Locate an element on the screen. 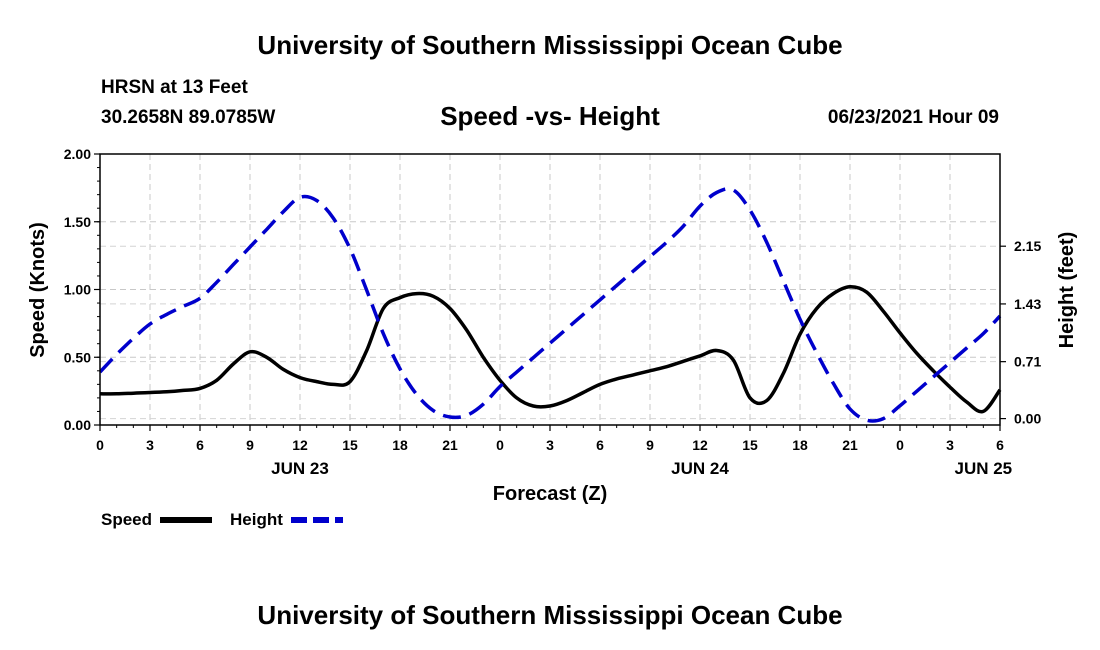  y-axis-right-label: Height (feet) is located at coordinates (1067, 290).